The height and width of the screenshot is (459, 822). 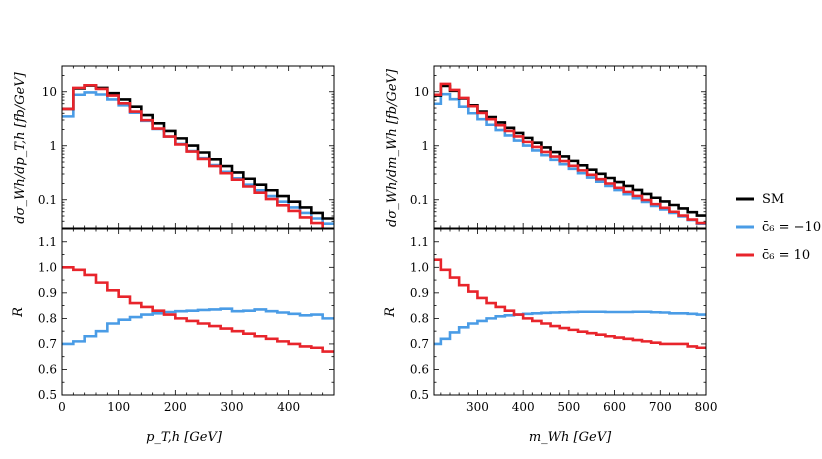 What do you see at coordinates (118, 407) in the screenshot?
I see `x-tick-label: 100` at bounding box center [118, 407].